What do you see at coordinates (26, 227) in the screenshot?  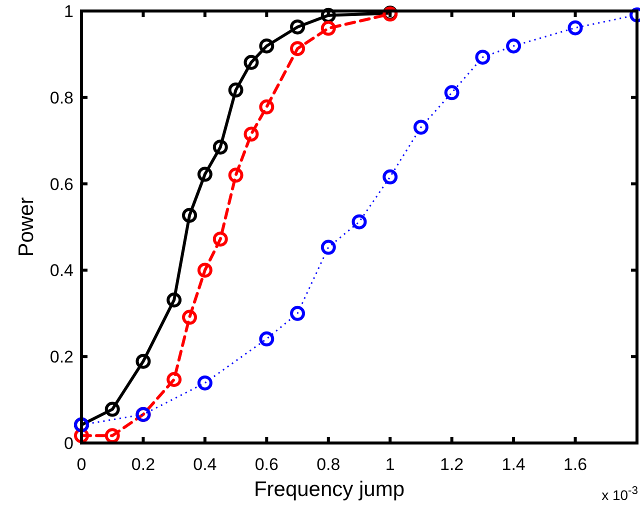 I see `y-axis-title: Power` at bounding box center [26, 227].